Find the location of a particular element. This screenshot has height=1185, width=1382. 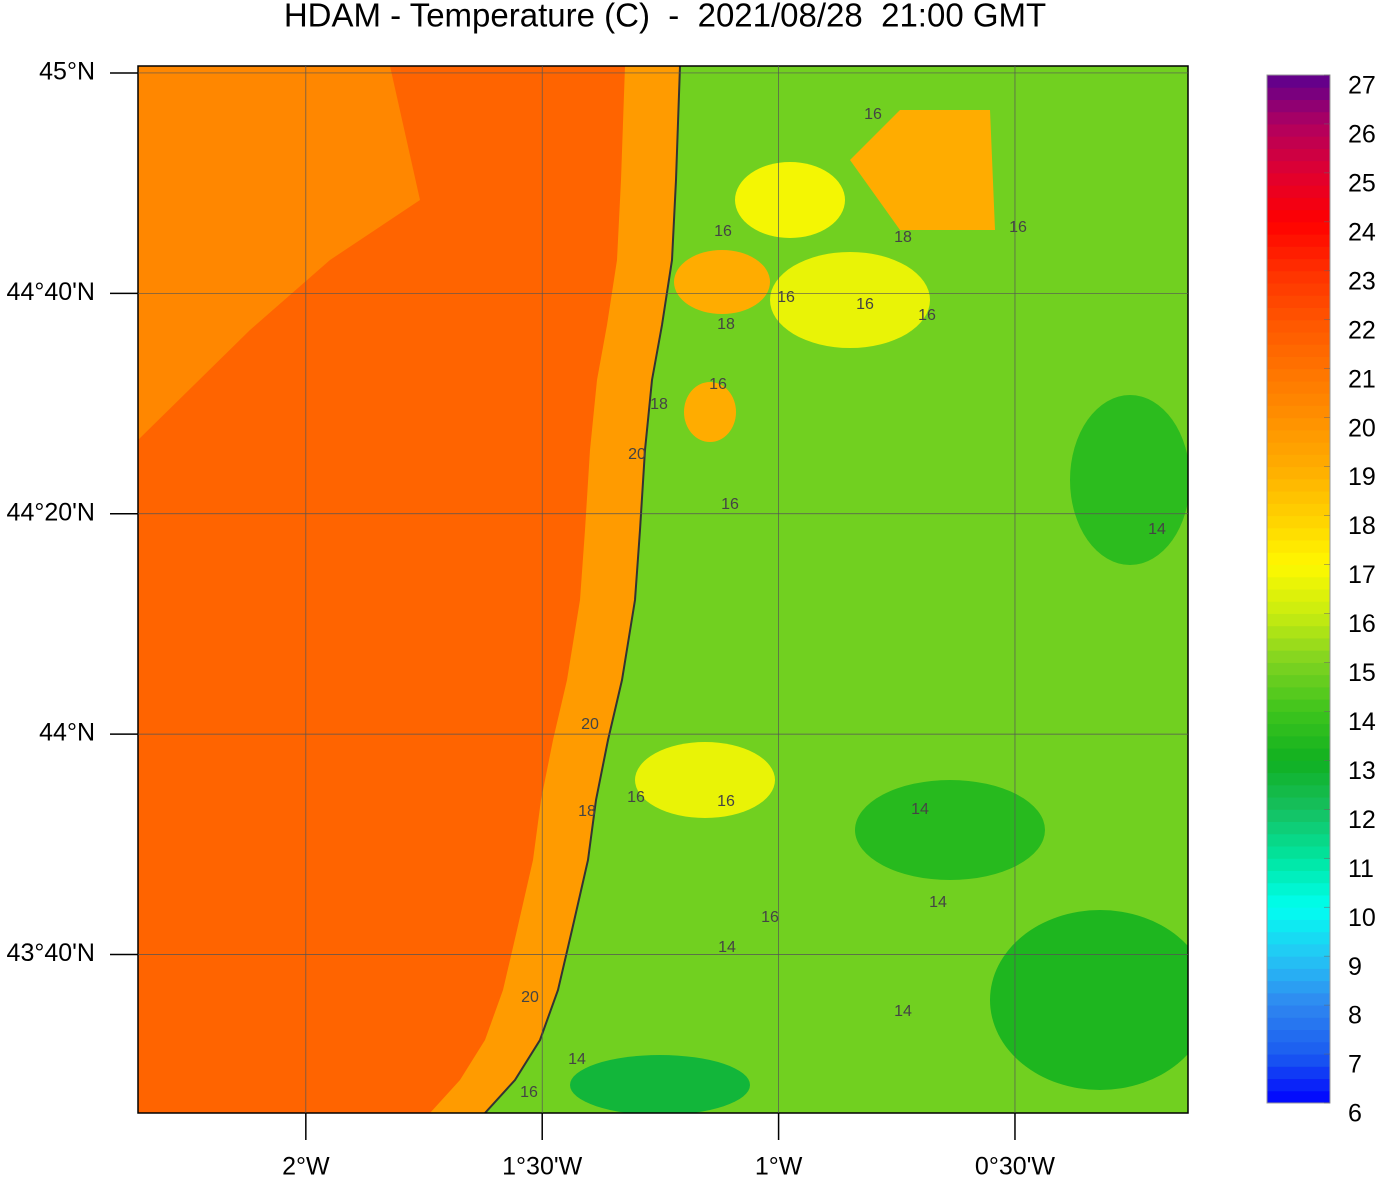

colorbar-label: 21 is located at coordinates (1362, 379).